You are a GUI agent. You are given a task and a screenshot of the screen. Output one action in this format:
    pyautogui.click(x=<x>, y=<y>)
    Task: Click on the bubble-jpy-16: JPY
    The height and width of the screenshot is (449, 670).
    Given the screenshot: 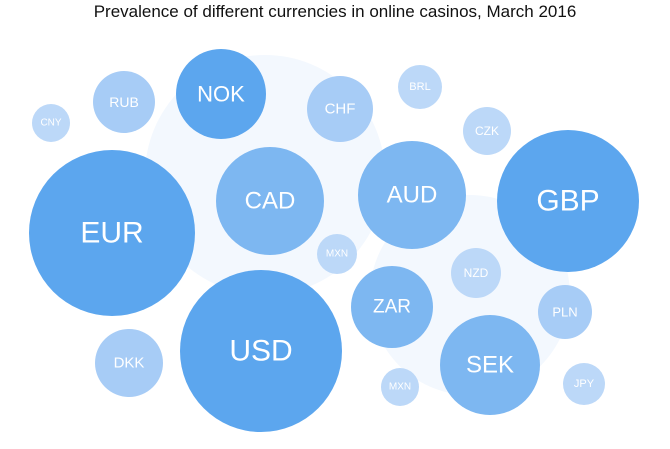 What is the action you would take?
    pyautogui.click(x=584, y=384)
    